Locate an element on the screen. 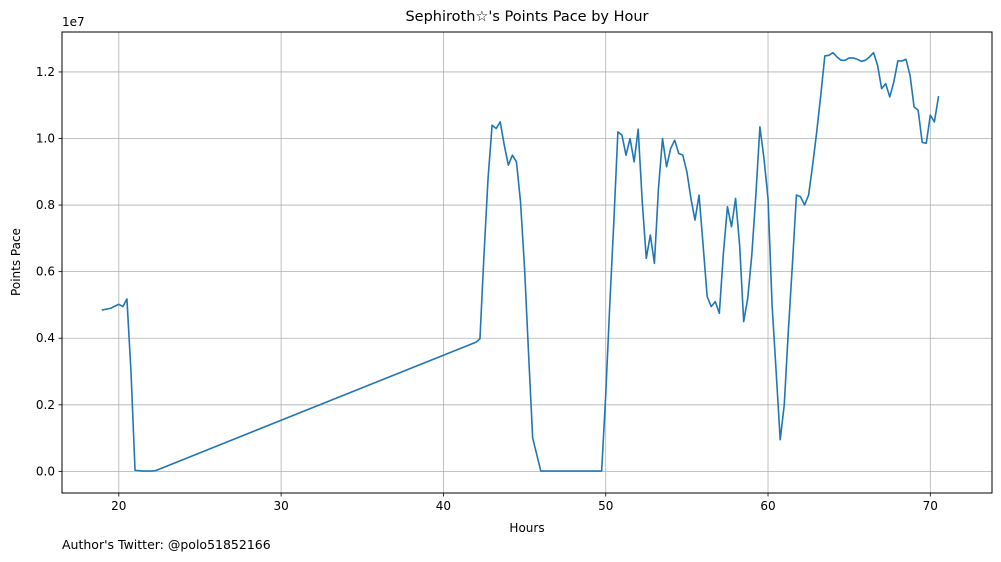 The height and width of the screenshot is (562, 1001). x-tick-label: 70 is located at coordinates (930, 506).